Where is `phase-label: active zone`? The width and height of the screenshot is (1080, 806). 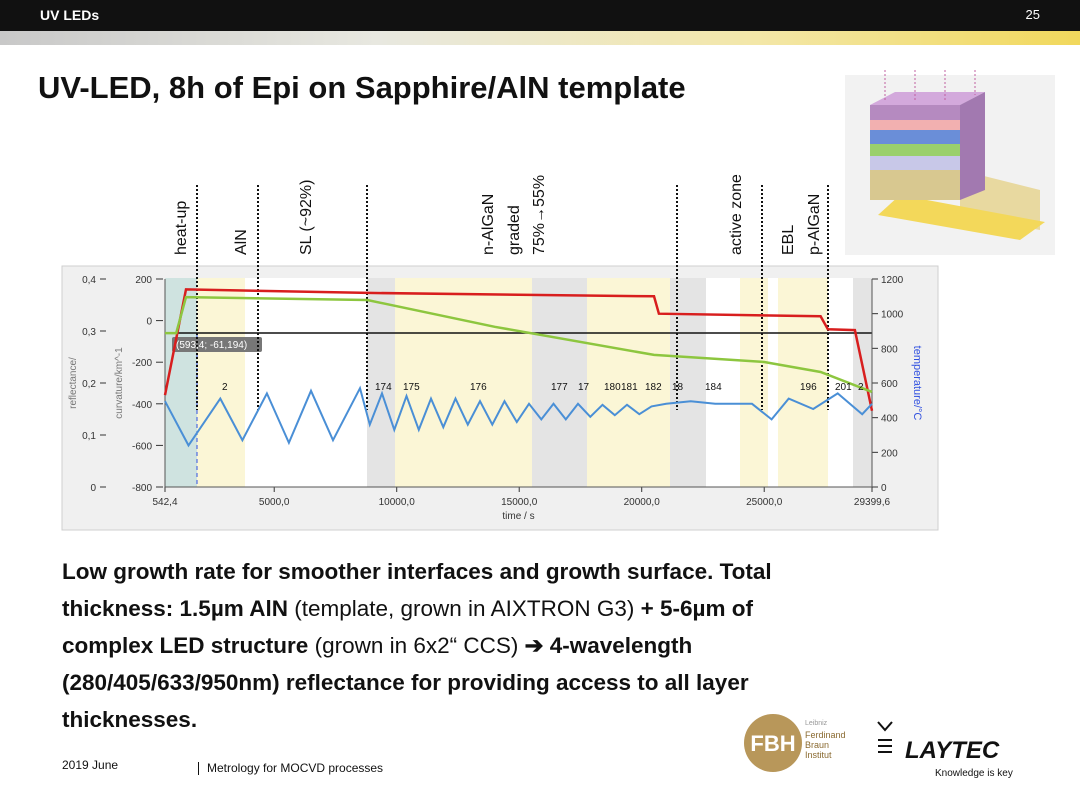
phase-label: active zone is located at coordinates (736, 214).